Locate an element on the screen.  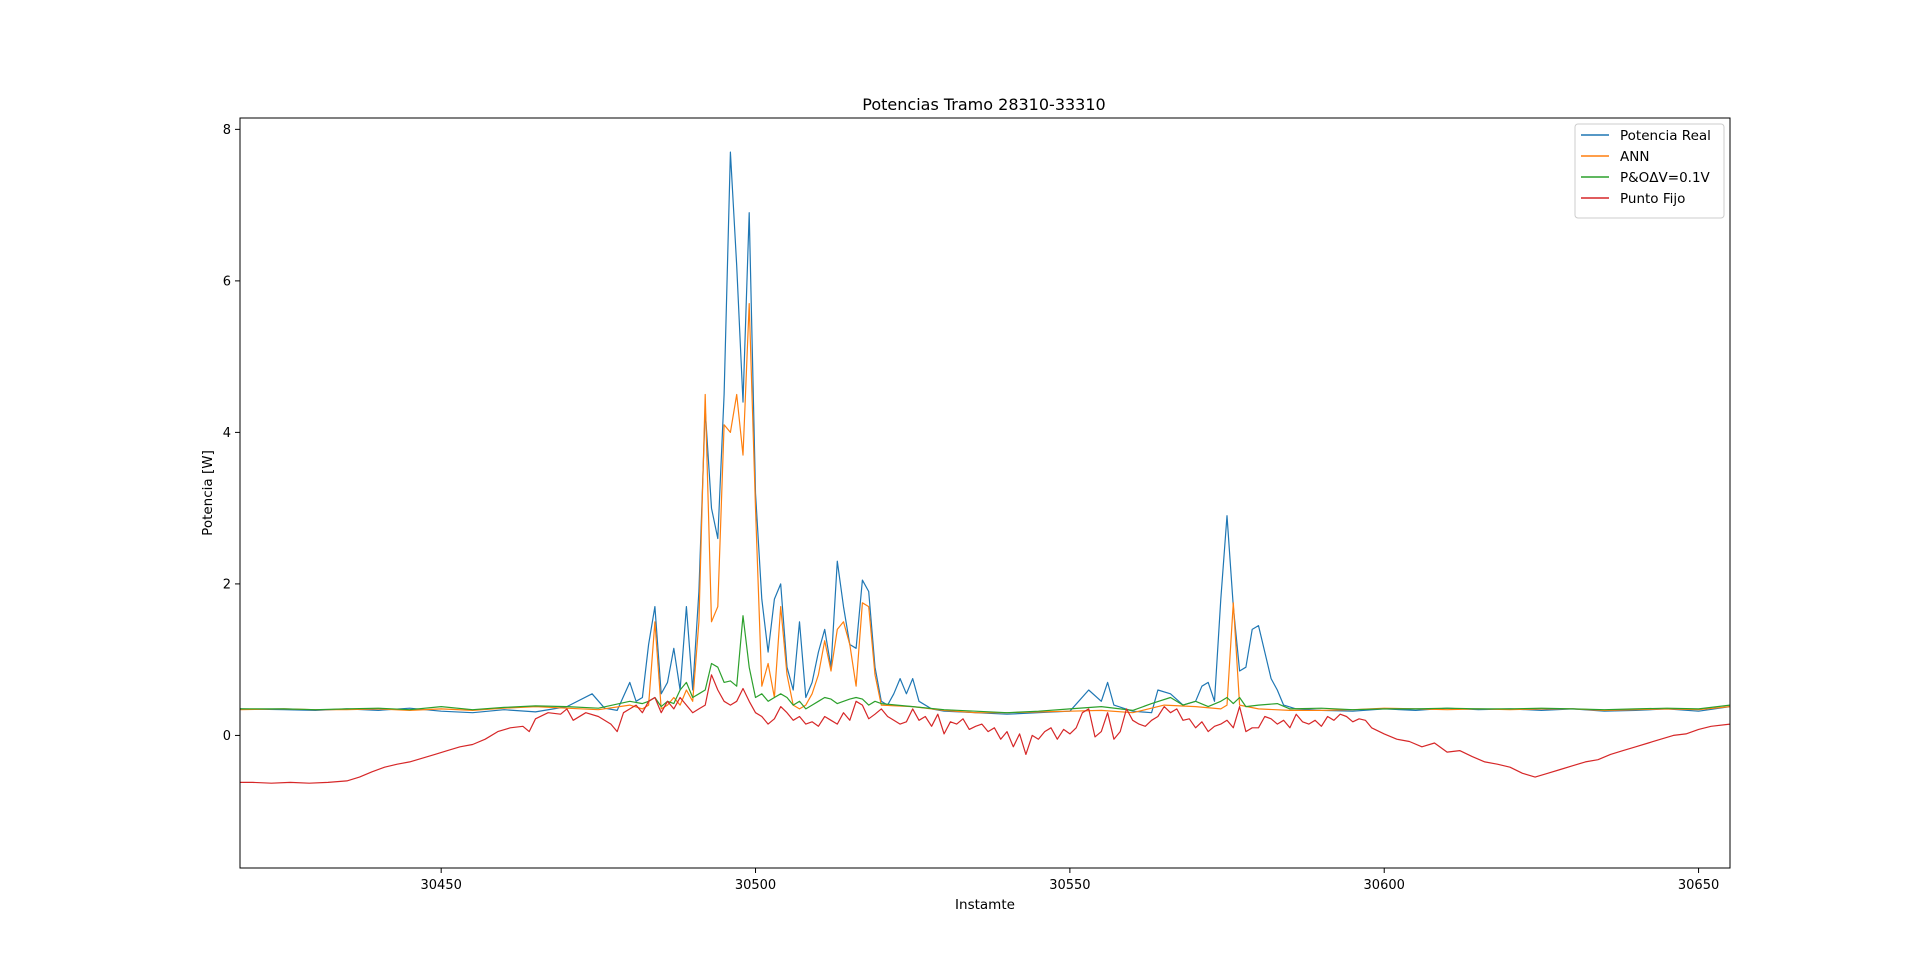
y-tick-label: 6 is located at coordinates (227, 281).